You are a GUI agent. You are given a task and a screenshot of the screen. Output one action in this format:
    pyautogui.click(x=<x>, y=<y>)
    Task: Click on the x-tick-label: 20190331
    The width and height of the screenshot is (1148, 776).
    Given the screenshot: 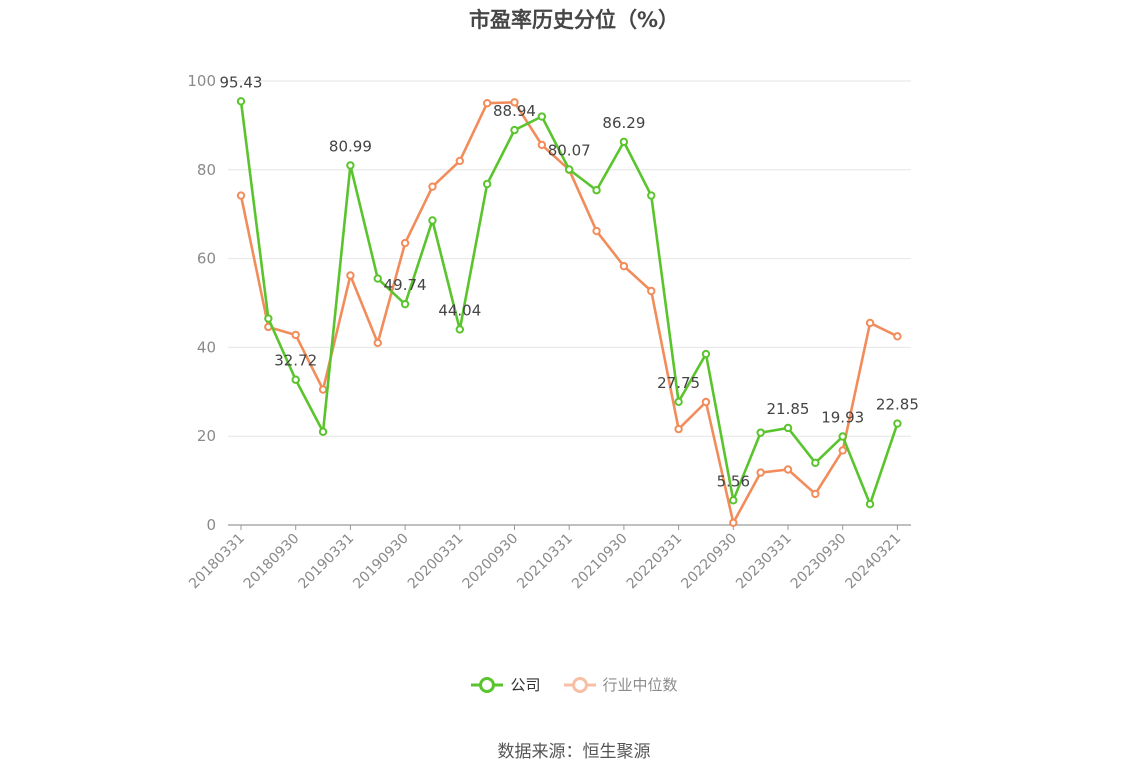 What is the action you would take?
    pyautogui.click(x=327, y=562)
    